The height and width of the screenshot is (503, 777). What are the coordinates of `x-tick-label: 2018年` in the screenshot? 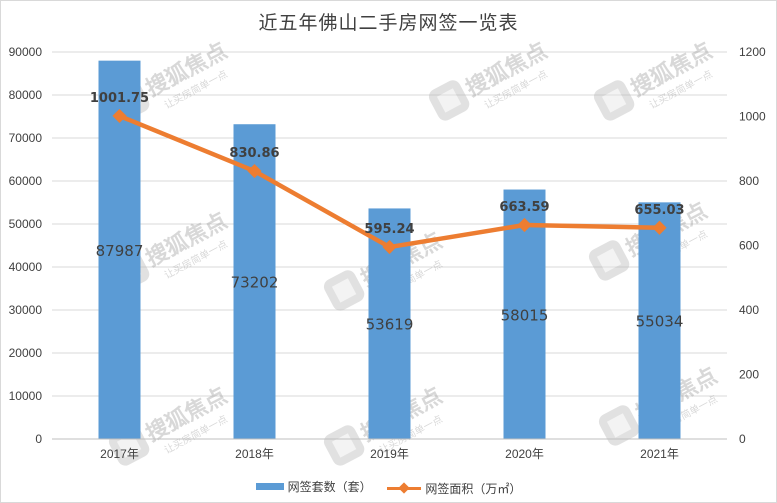 It's located at (254, 454).